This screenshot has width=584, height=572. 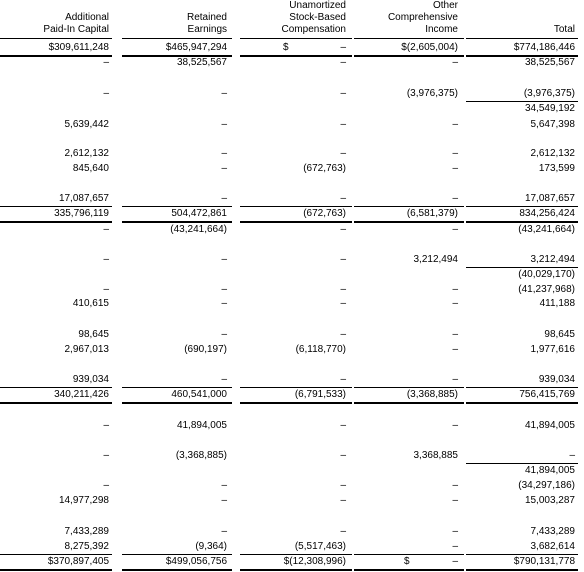 I want to click on table-cell: 38,525,567, so click(x=549, y=62).